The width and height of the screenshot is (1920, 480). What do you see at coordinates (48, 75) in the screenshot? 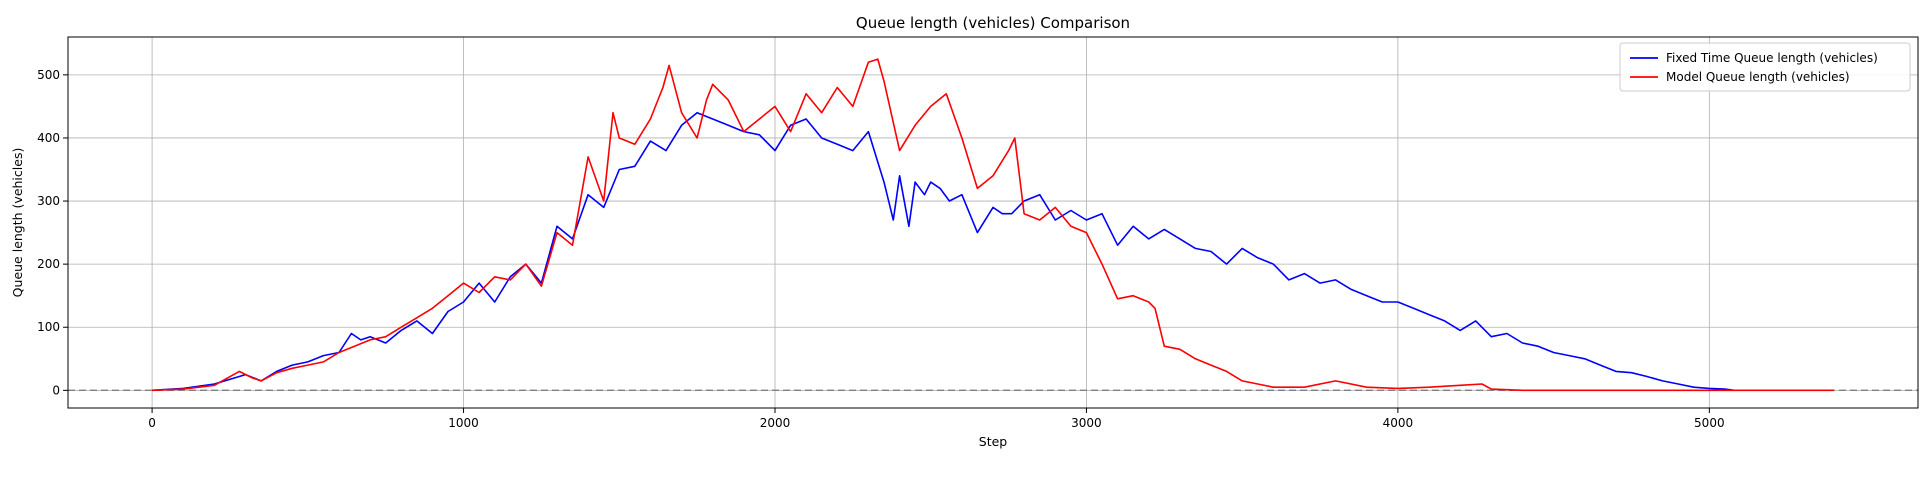
I see `y-tick-label: 500` at bounding box center [48, 75].